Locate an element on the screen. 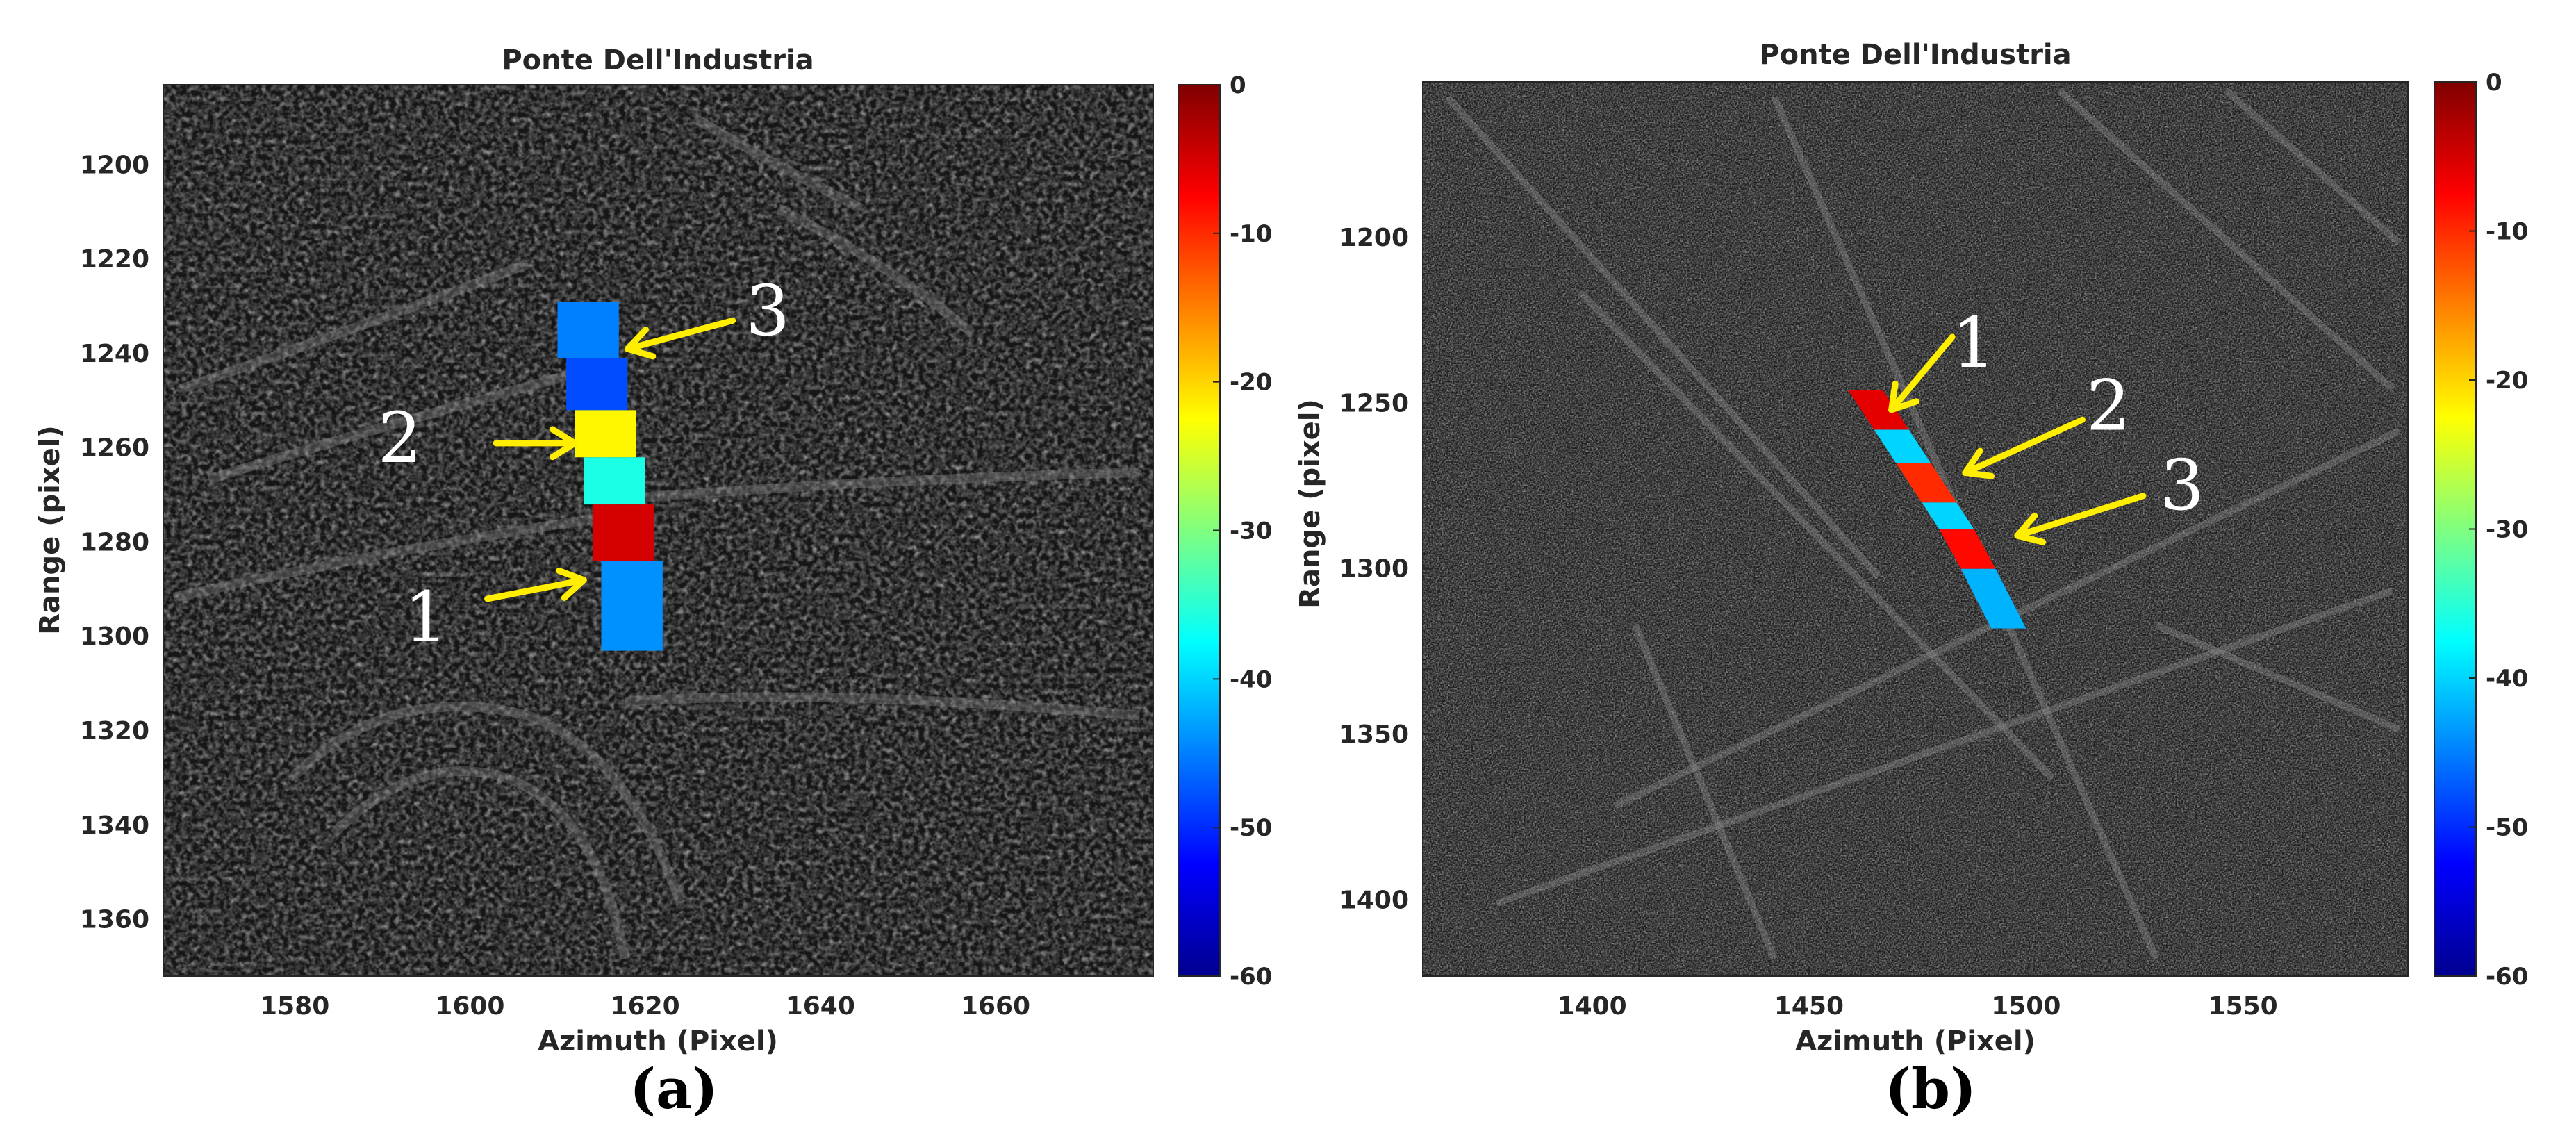 This screenshot has width=2576, height=1138. y-tick-label: 1280 is located at coordinates (115, 542).